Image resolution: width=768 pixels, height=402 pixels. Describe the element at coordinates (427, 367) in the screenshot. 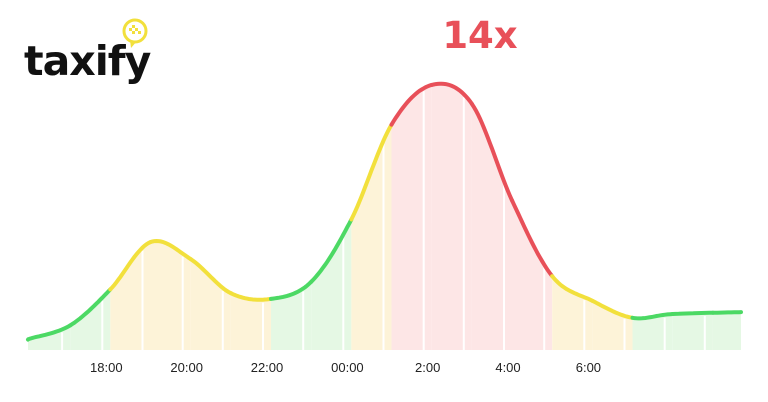

I see `x-tick-label: 2:00` at that location.